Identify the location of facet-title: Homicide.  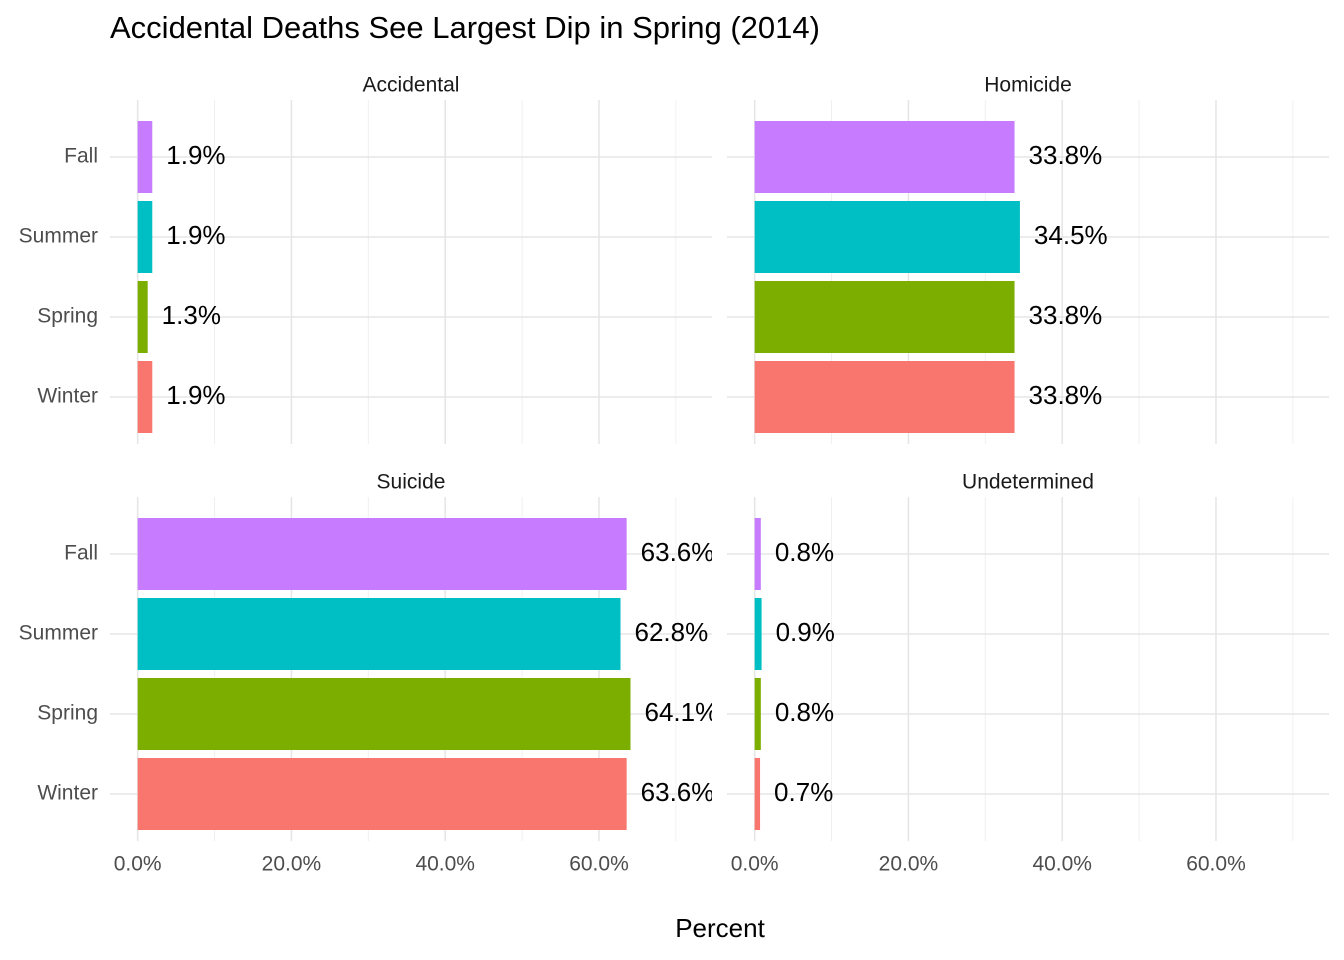
(1028, 85).